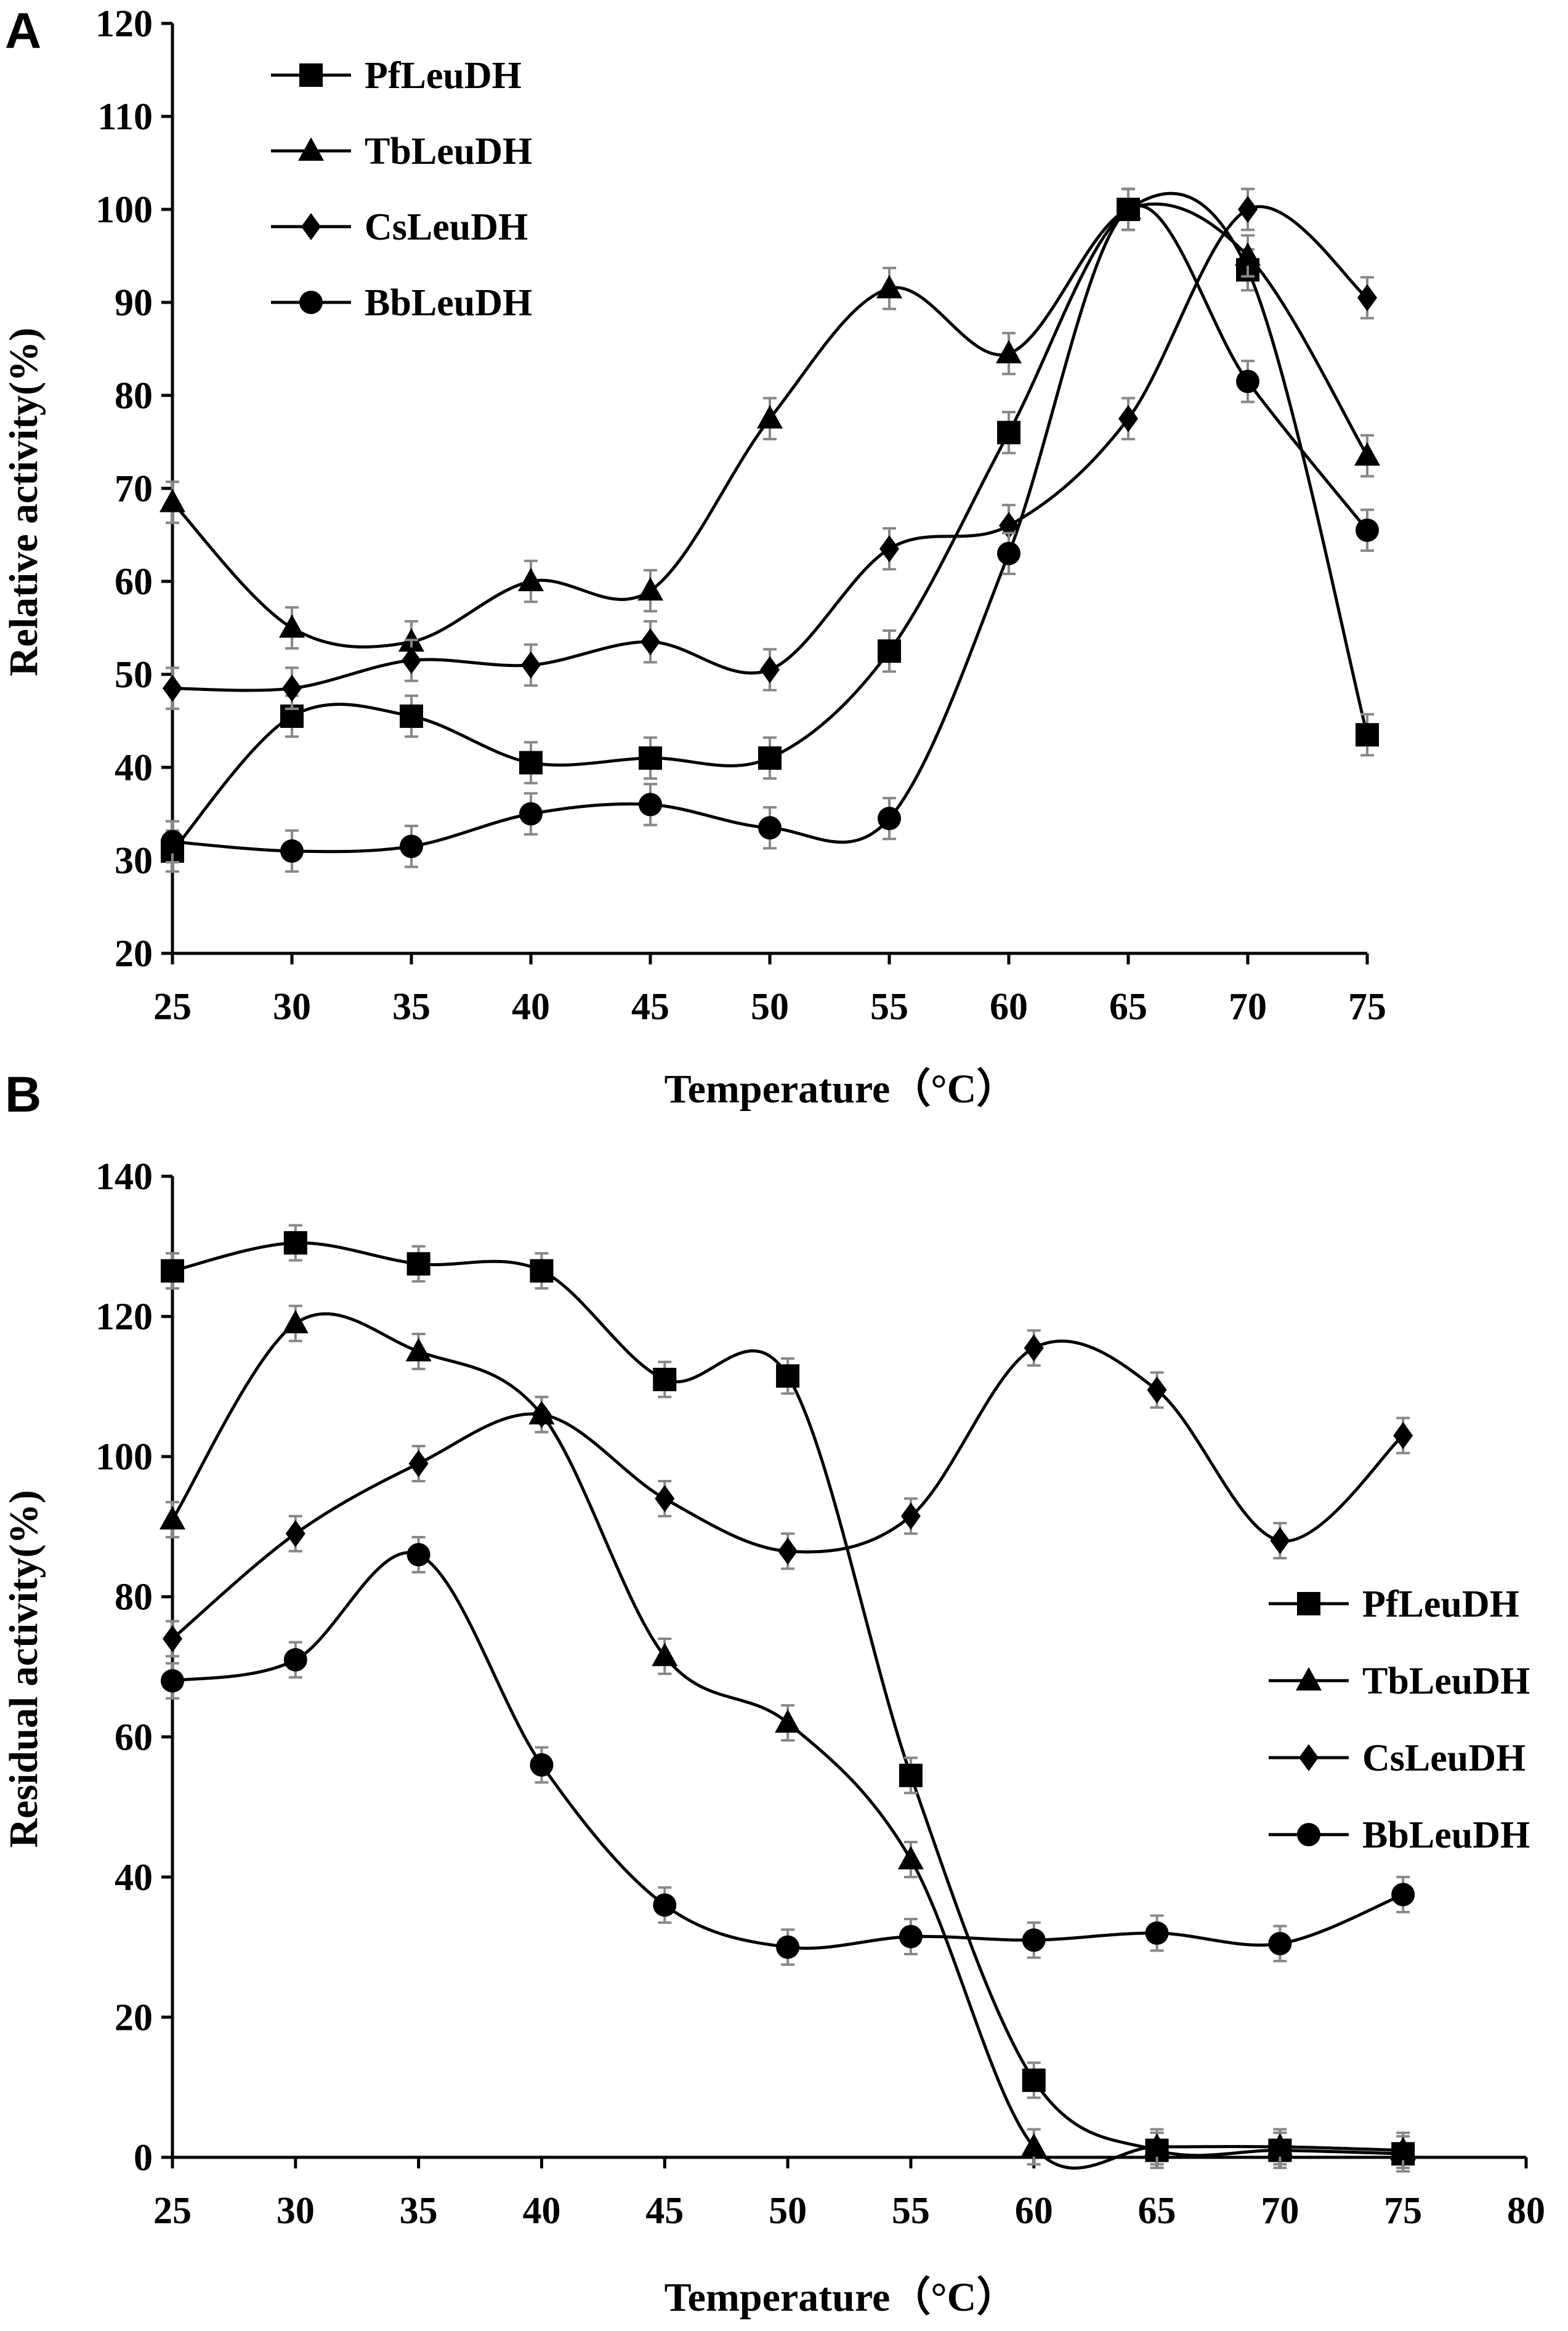 This screenshot has height=2331, width=1568. I want to click on legend-label: CsLeuDH, so click(1444, 1758).